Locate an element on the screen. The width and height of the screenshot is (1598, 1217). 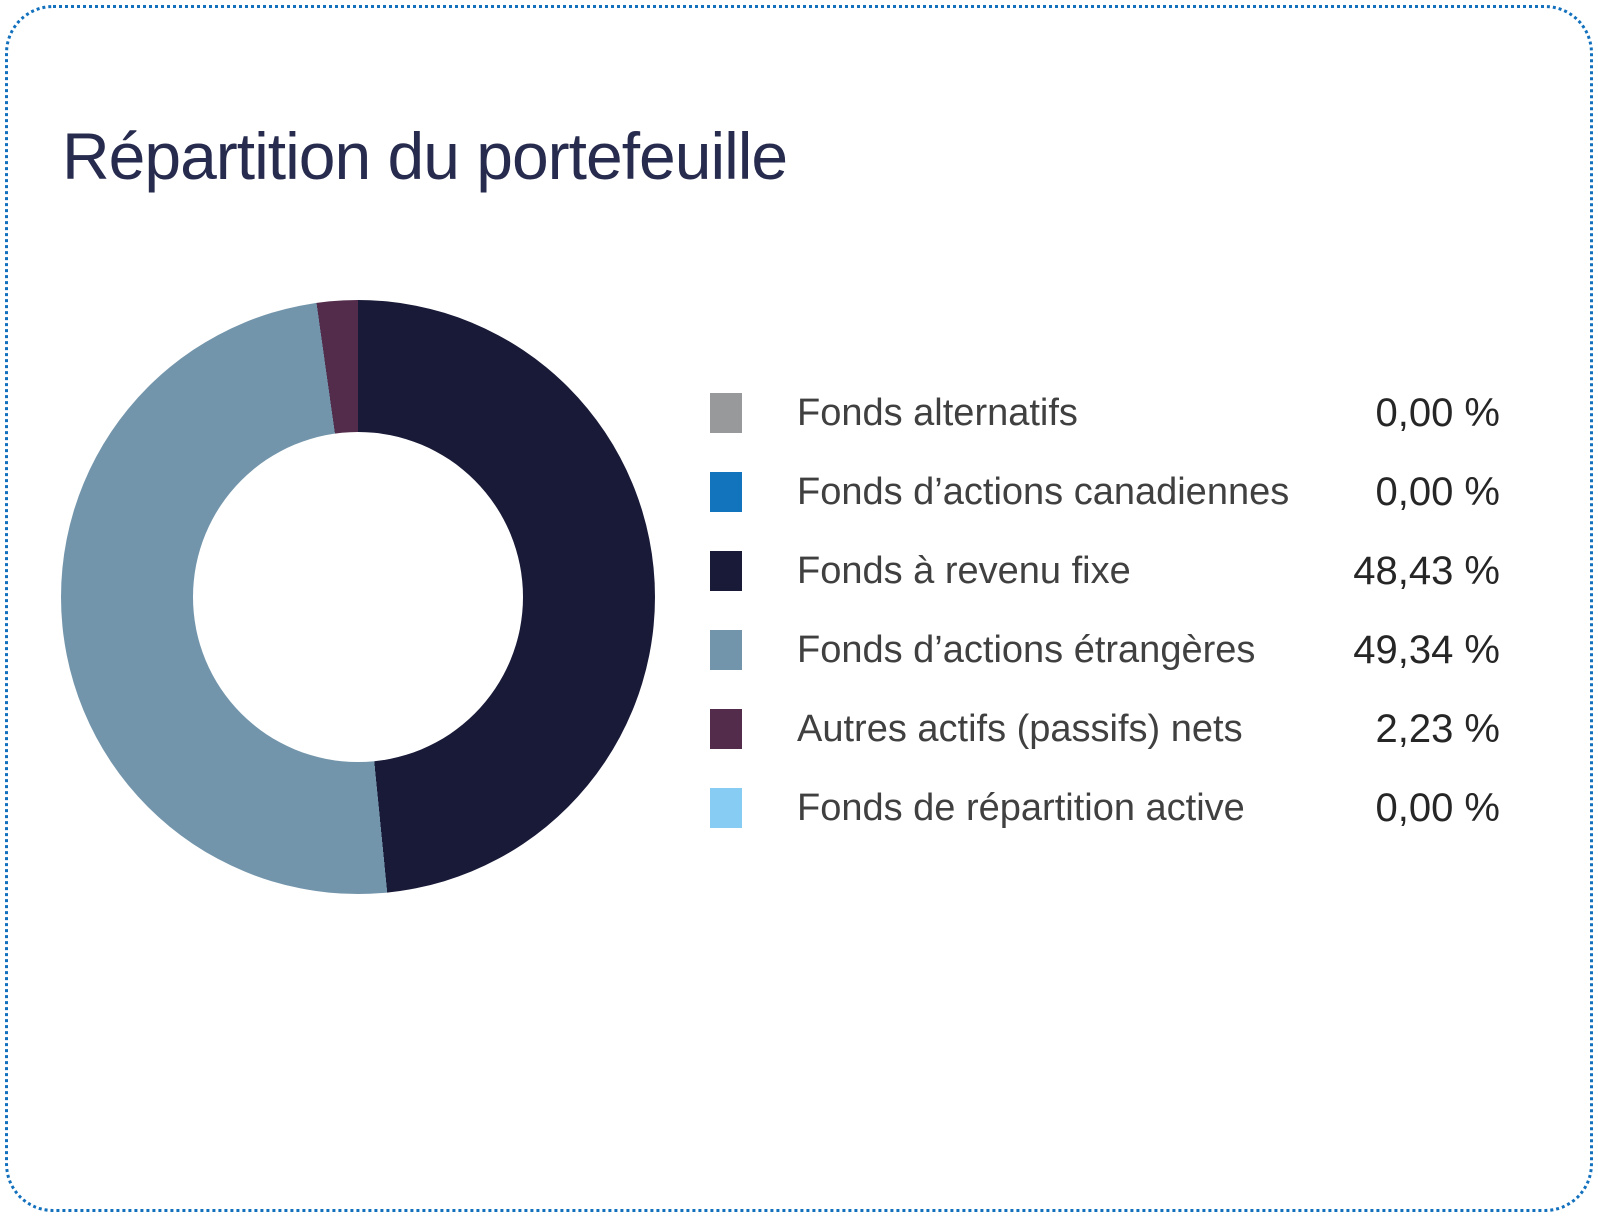
legend-label: Fonds d’actions étrangères is located at coordinates (1026, 649).